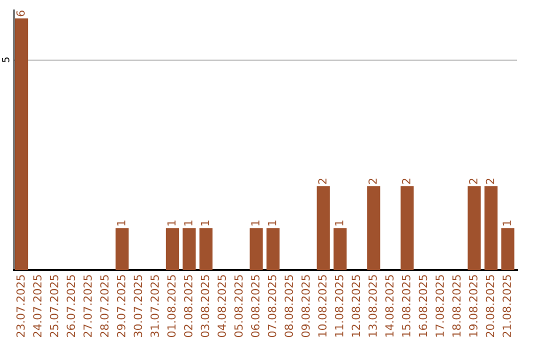  What do you see at coordinates (138, 306) in the screenshot?
I see `x-tick-label: 30.07.2025` at bounding box center [138, 306].